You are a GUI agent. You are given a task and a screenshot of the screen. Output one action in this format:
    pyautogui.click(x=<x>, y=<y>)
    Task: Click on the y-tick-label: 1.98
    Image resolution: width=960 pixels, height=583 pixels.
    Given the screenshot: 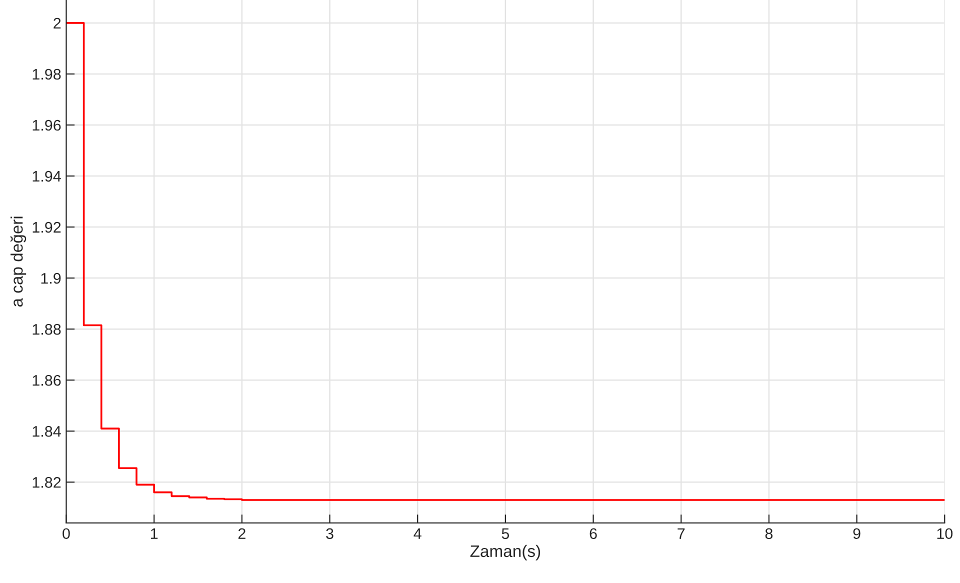 What is the action you would take?
    pyautogui.click(x=46, y=74)
    